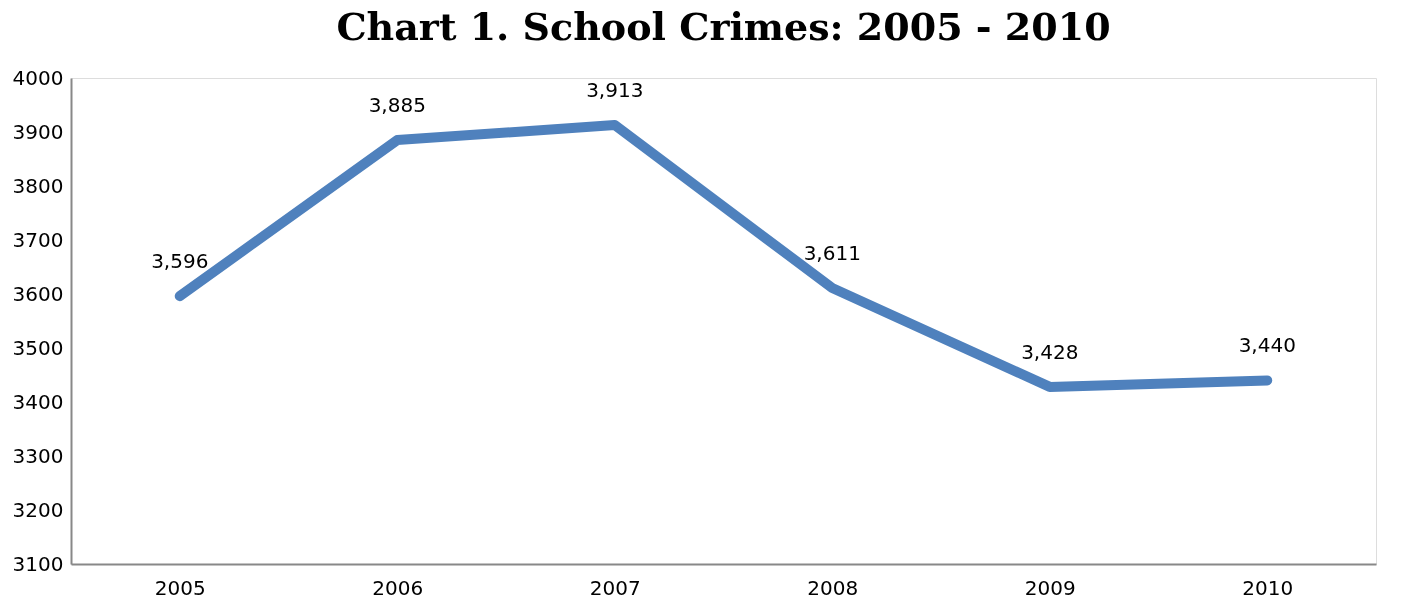  Describe the element at coordinates (397, 105) in the screenshot. I see `text: 3,885` at that location.